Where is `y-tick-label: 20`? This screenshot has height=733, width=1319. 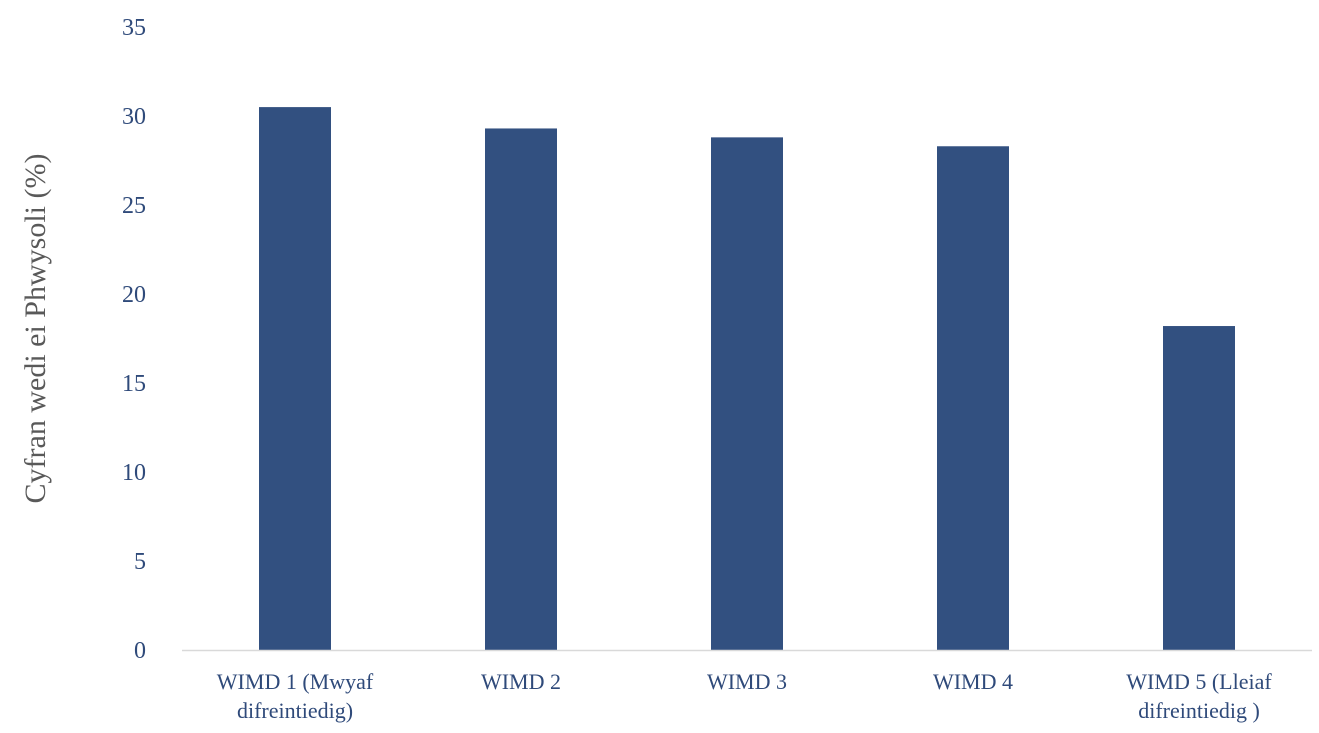 y-tick-label: 20 is located at coordinates (134, 295).